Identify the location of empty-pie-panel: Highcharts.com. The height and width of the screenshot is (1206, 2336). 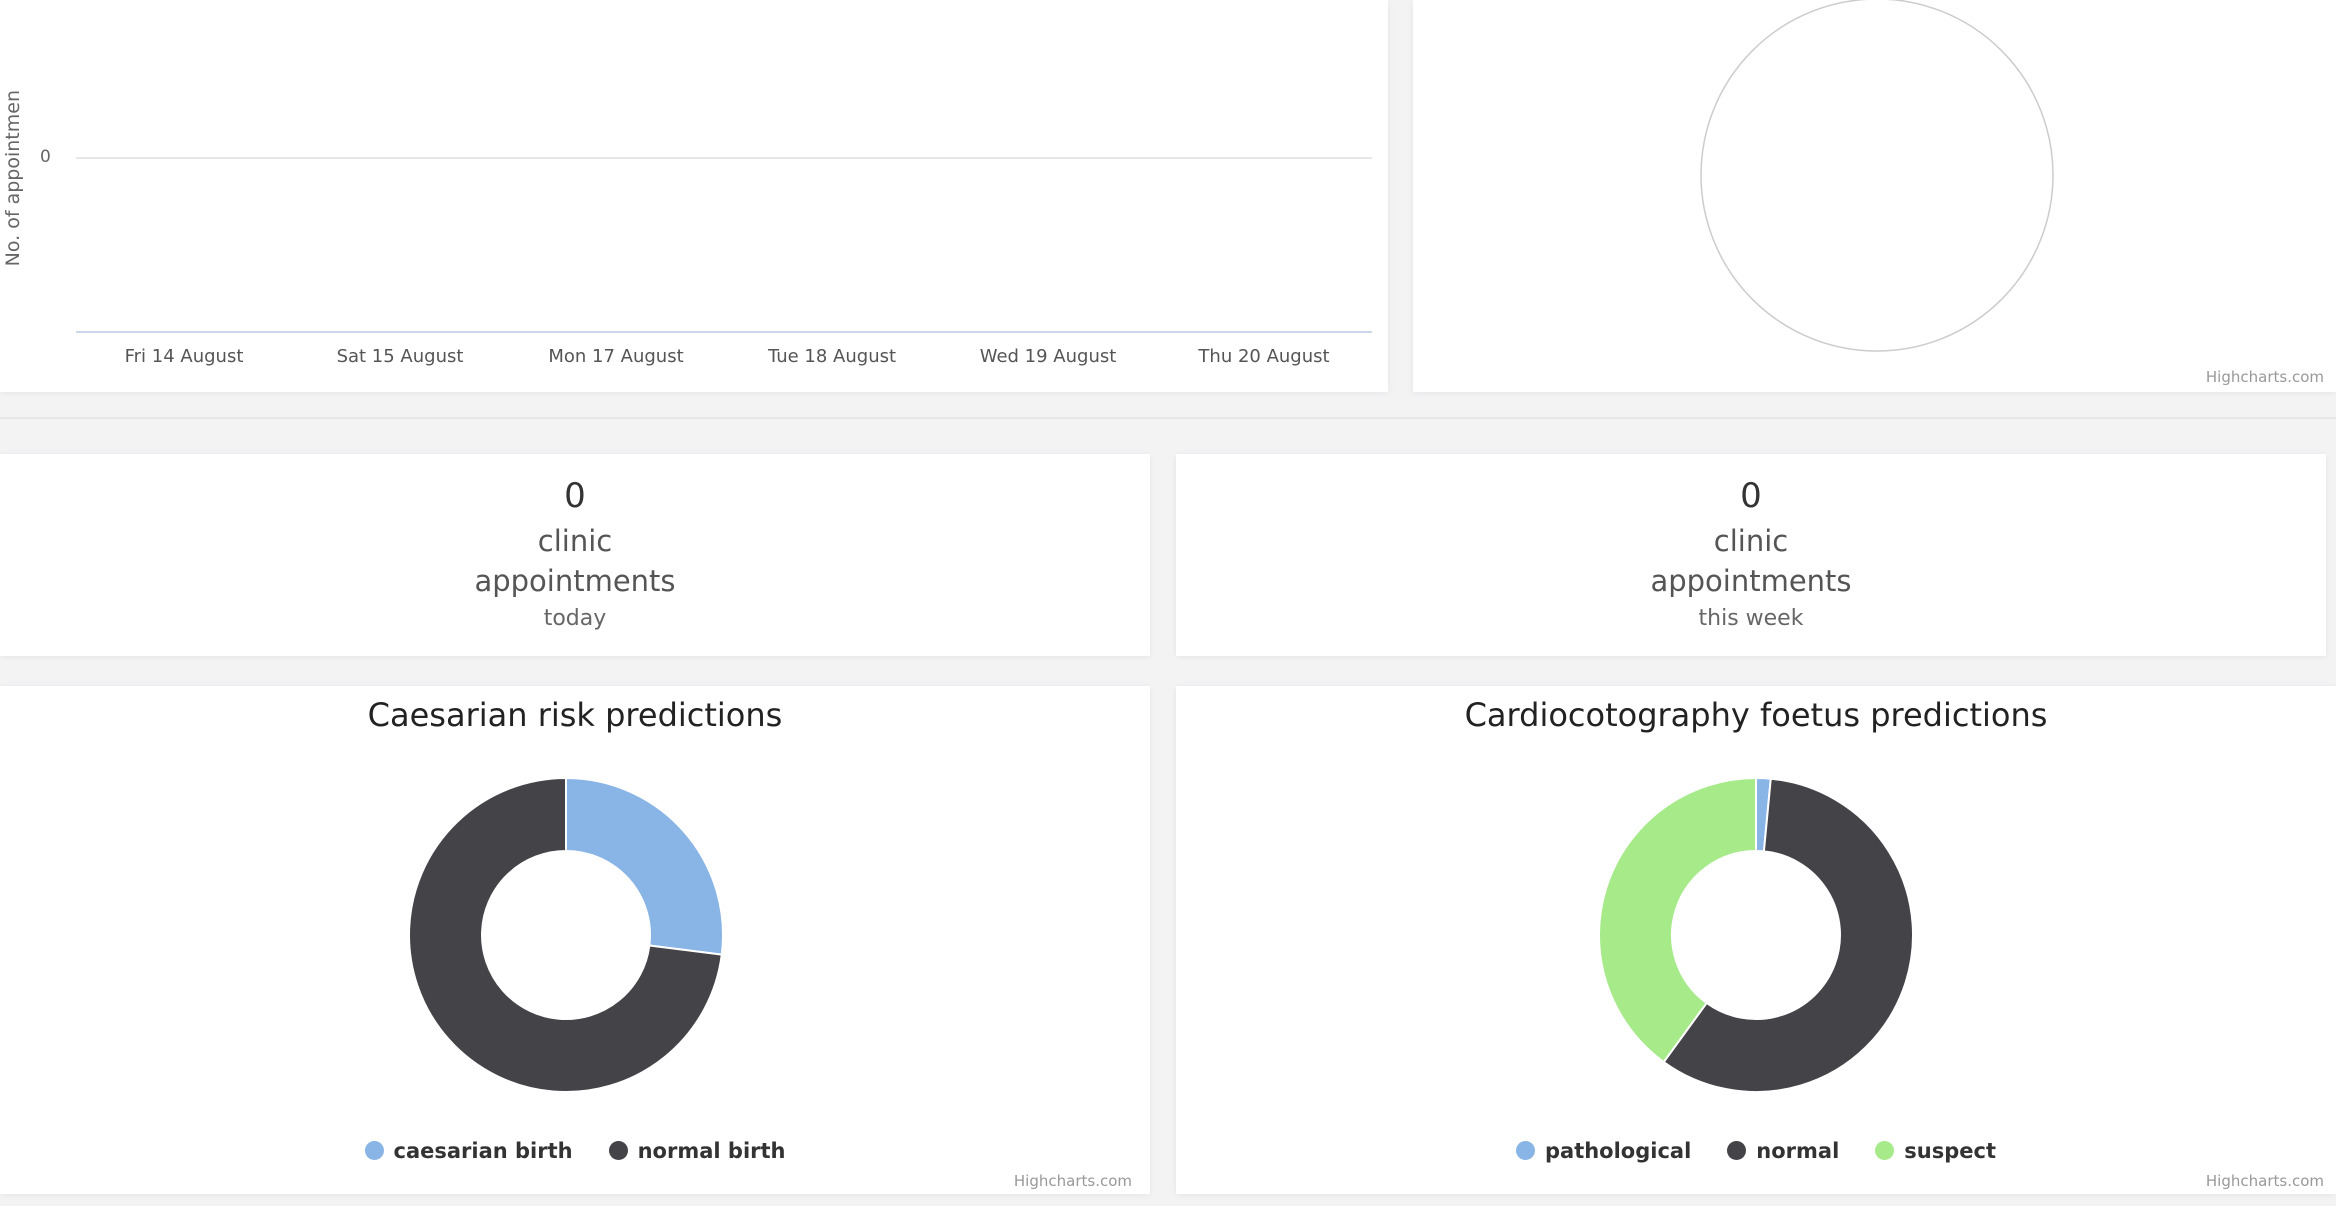
(1874, 196).